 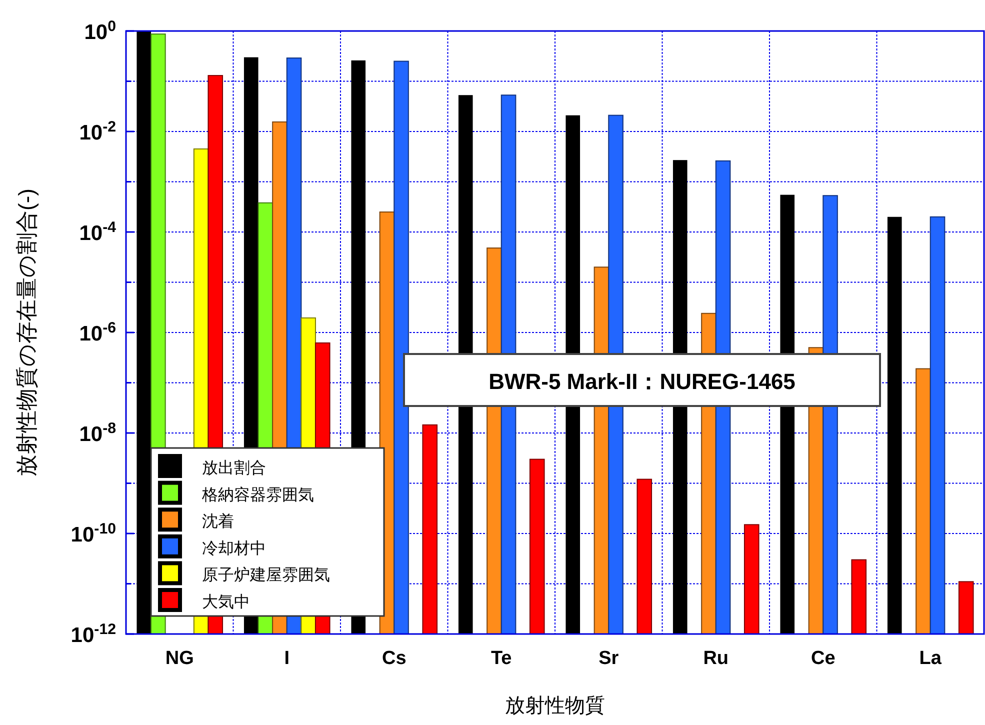 What do you see at coordinates (642, 381) in the screenshot?
I see `annotation: BWR-5 Mark-II：NUREG-1465` at bounding box center [642, 381].